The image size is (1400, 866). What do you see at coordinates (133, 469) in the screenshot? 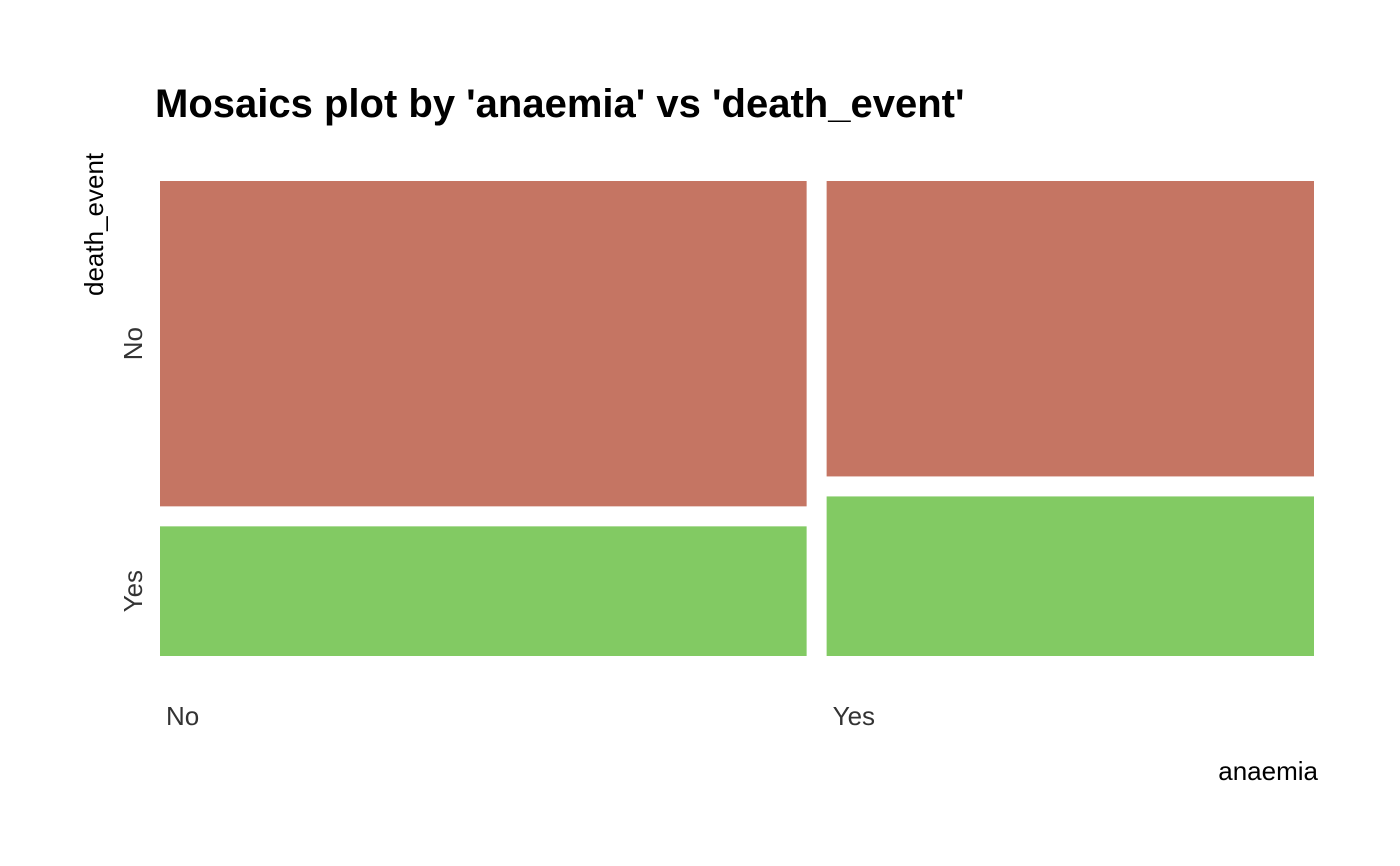
I see `y-tick-labels: No Yes` at bounding box center [133, 469].